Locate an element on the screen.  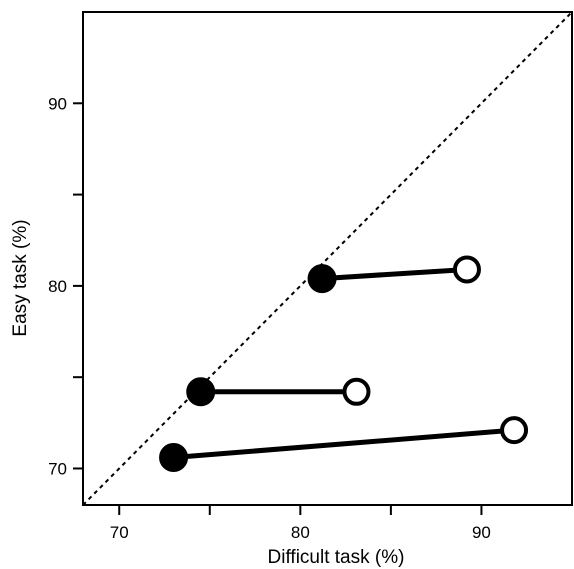
y-axis-title: Easy task (%) is located at coordinates (20, 277).